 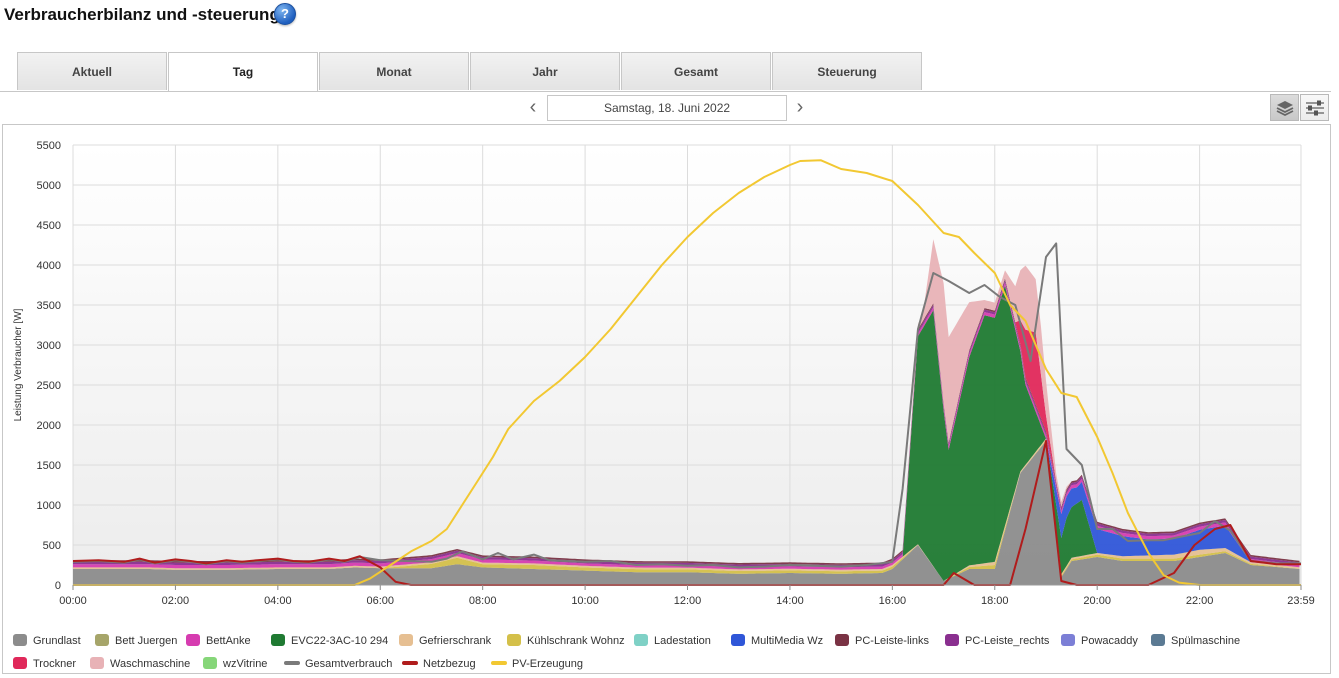 What do you see at coordinates (1301, 601) in the screenshot?
I see `x-tick-label: 23:59` at bounding box center [1301, 601].